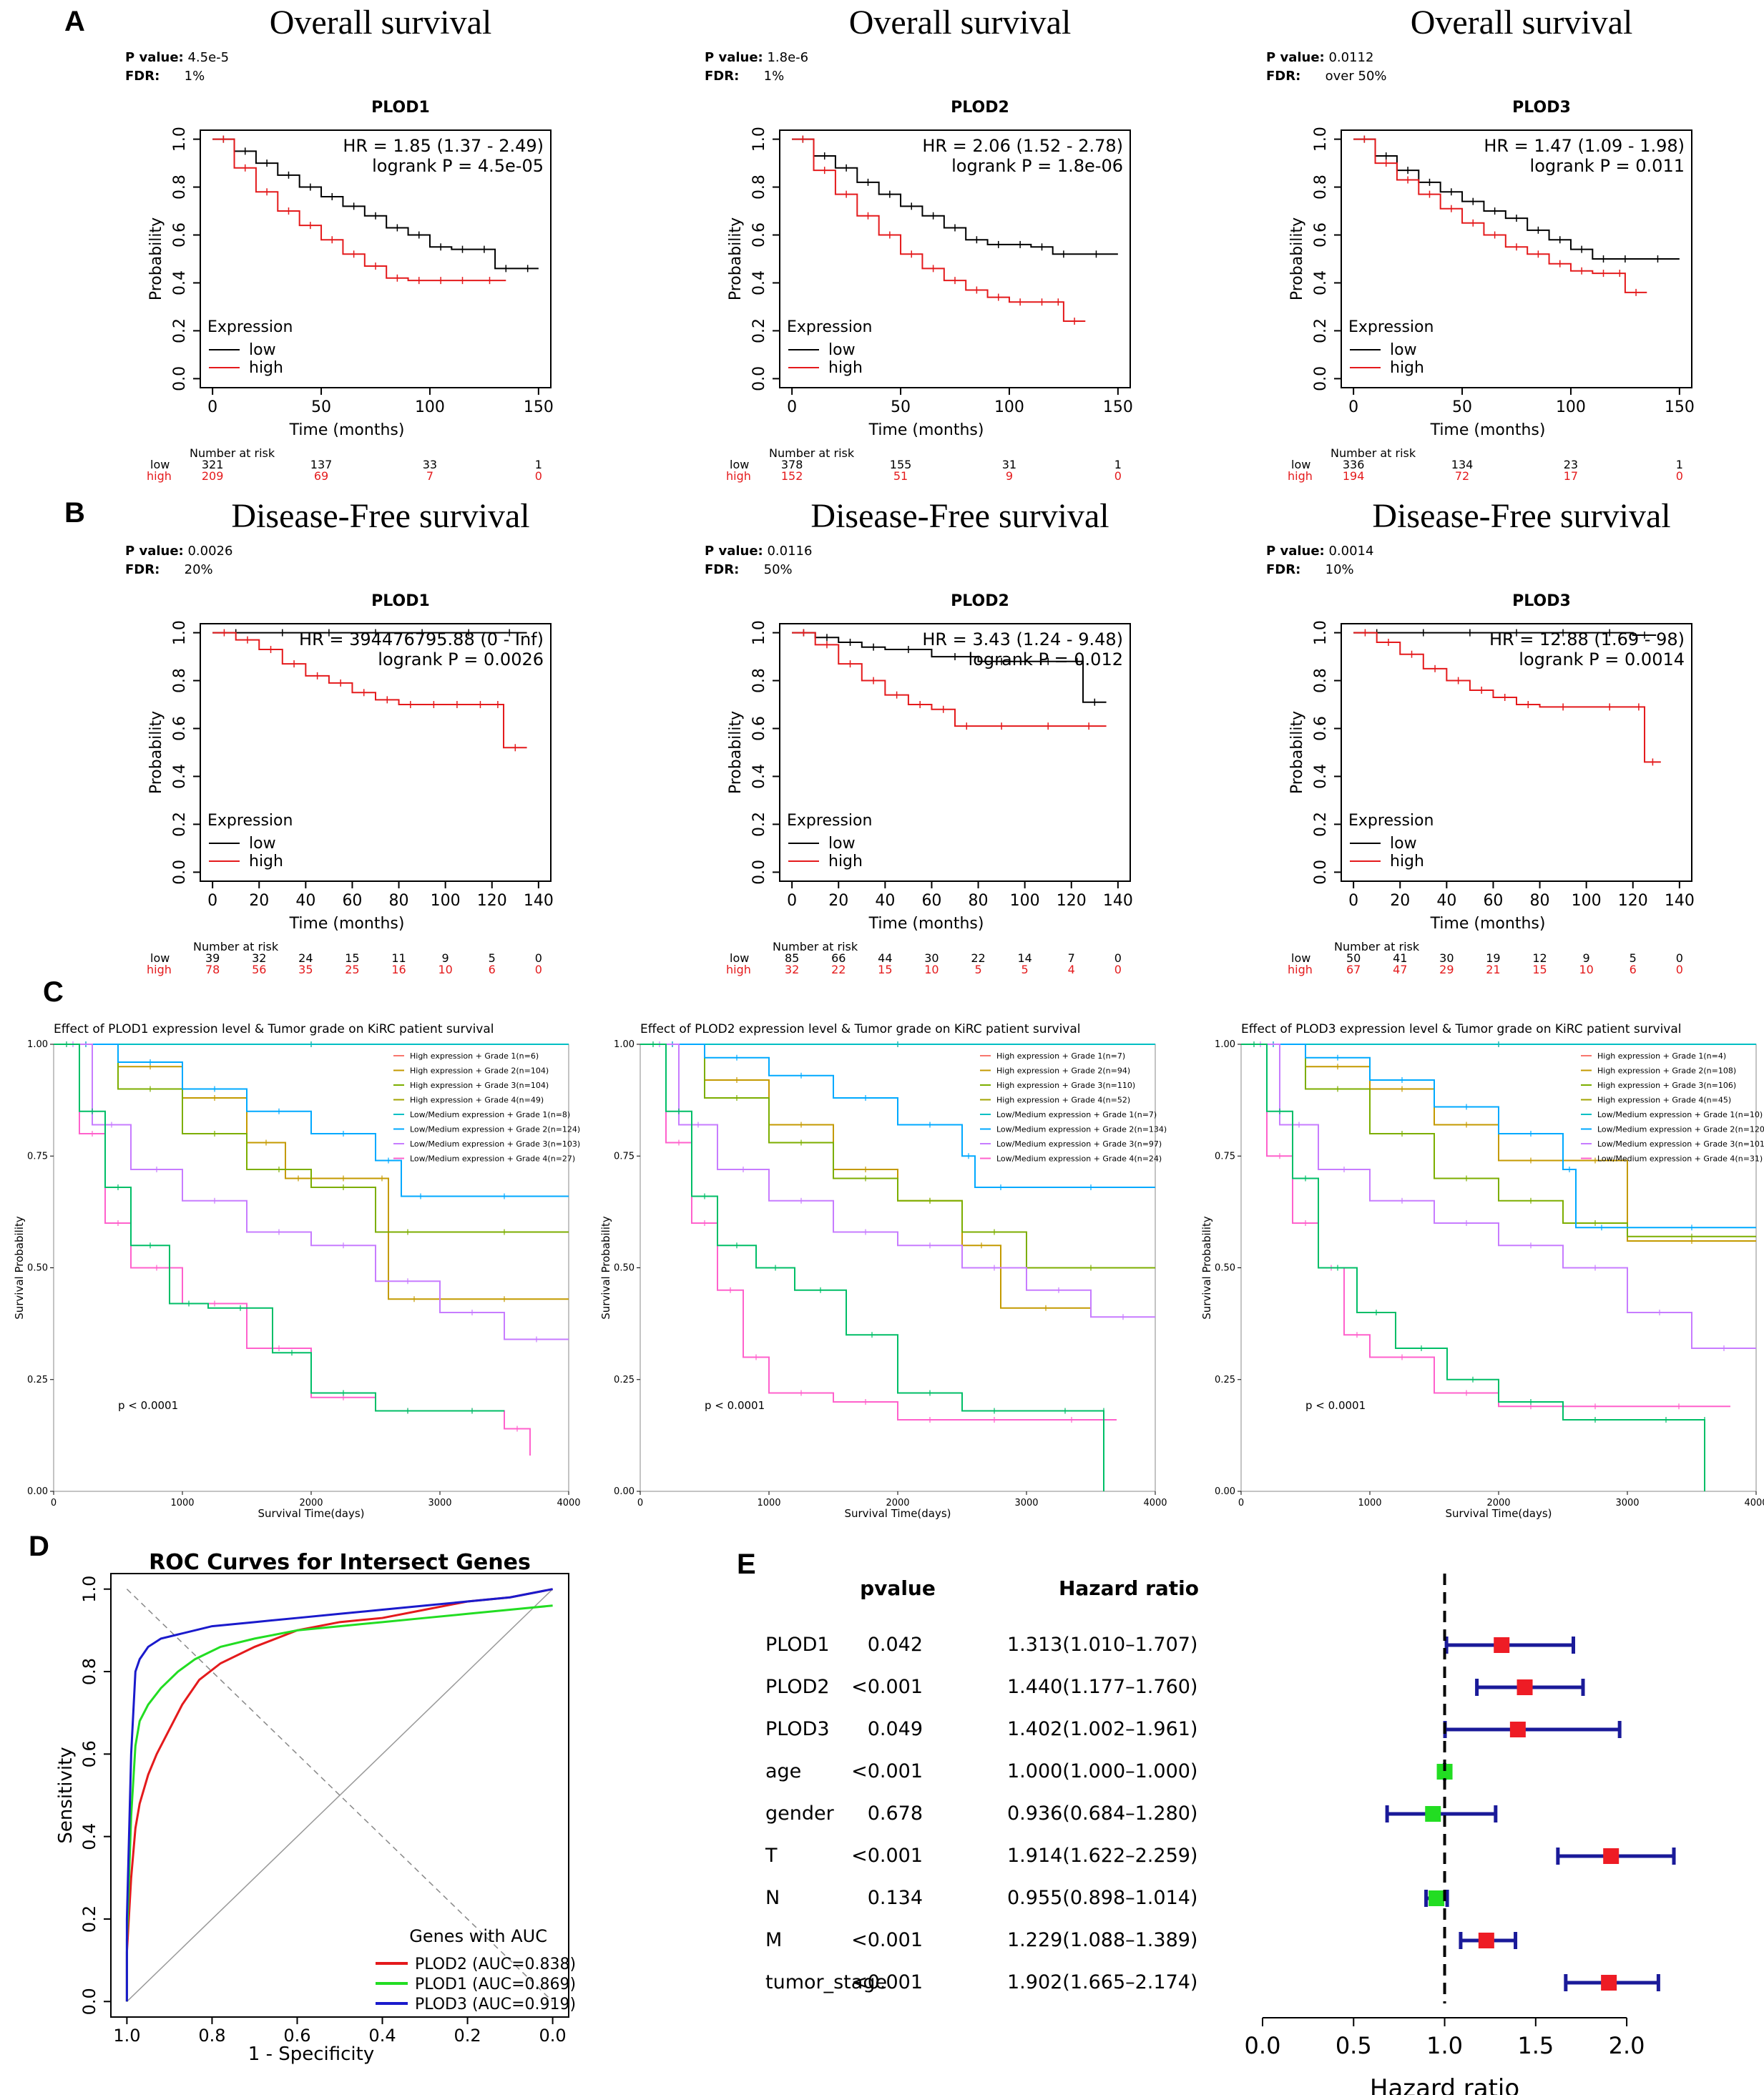 Image resolution: width=1764 pixels, height=2095 pixels. What do you see at coordinates (359, 210) in the screenshot?
I see `km-curve-high` at bounding box center [359, 210].